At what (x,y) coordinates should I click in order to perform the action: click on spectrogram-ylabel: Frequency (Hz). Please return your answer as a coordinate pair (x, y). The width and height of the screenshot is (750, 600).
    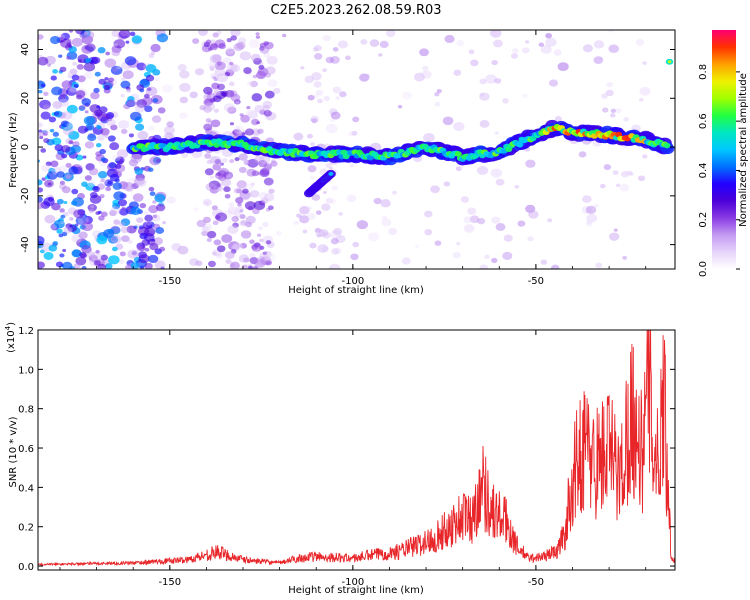
    Looking at the image, I should click on (13, 150).